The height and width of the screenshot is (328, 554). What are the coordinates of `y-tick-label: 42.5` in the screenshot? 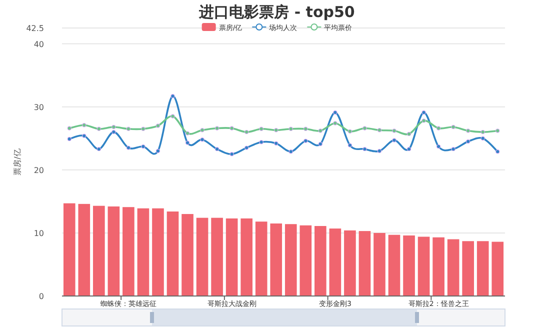 It's located at (35, 28).